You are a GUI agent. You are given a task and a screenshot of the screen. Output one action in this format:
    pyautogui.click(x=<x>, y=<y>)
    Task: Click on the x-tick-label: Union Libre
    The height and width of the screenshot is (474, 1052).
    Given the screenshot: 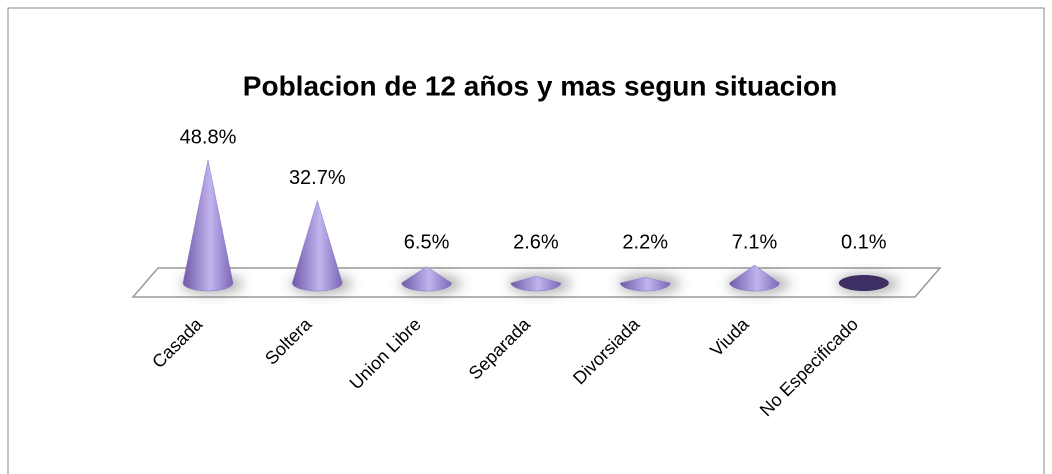 What is the action you would take?
    pyautogui.click(x=385, y=353)
    